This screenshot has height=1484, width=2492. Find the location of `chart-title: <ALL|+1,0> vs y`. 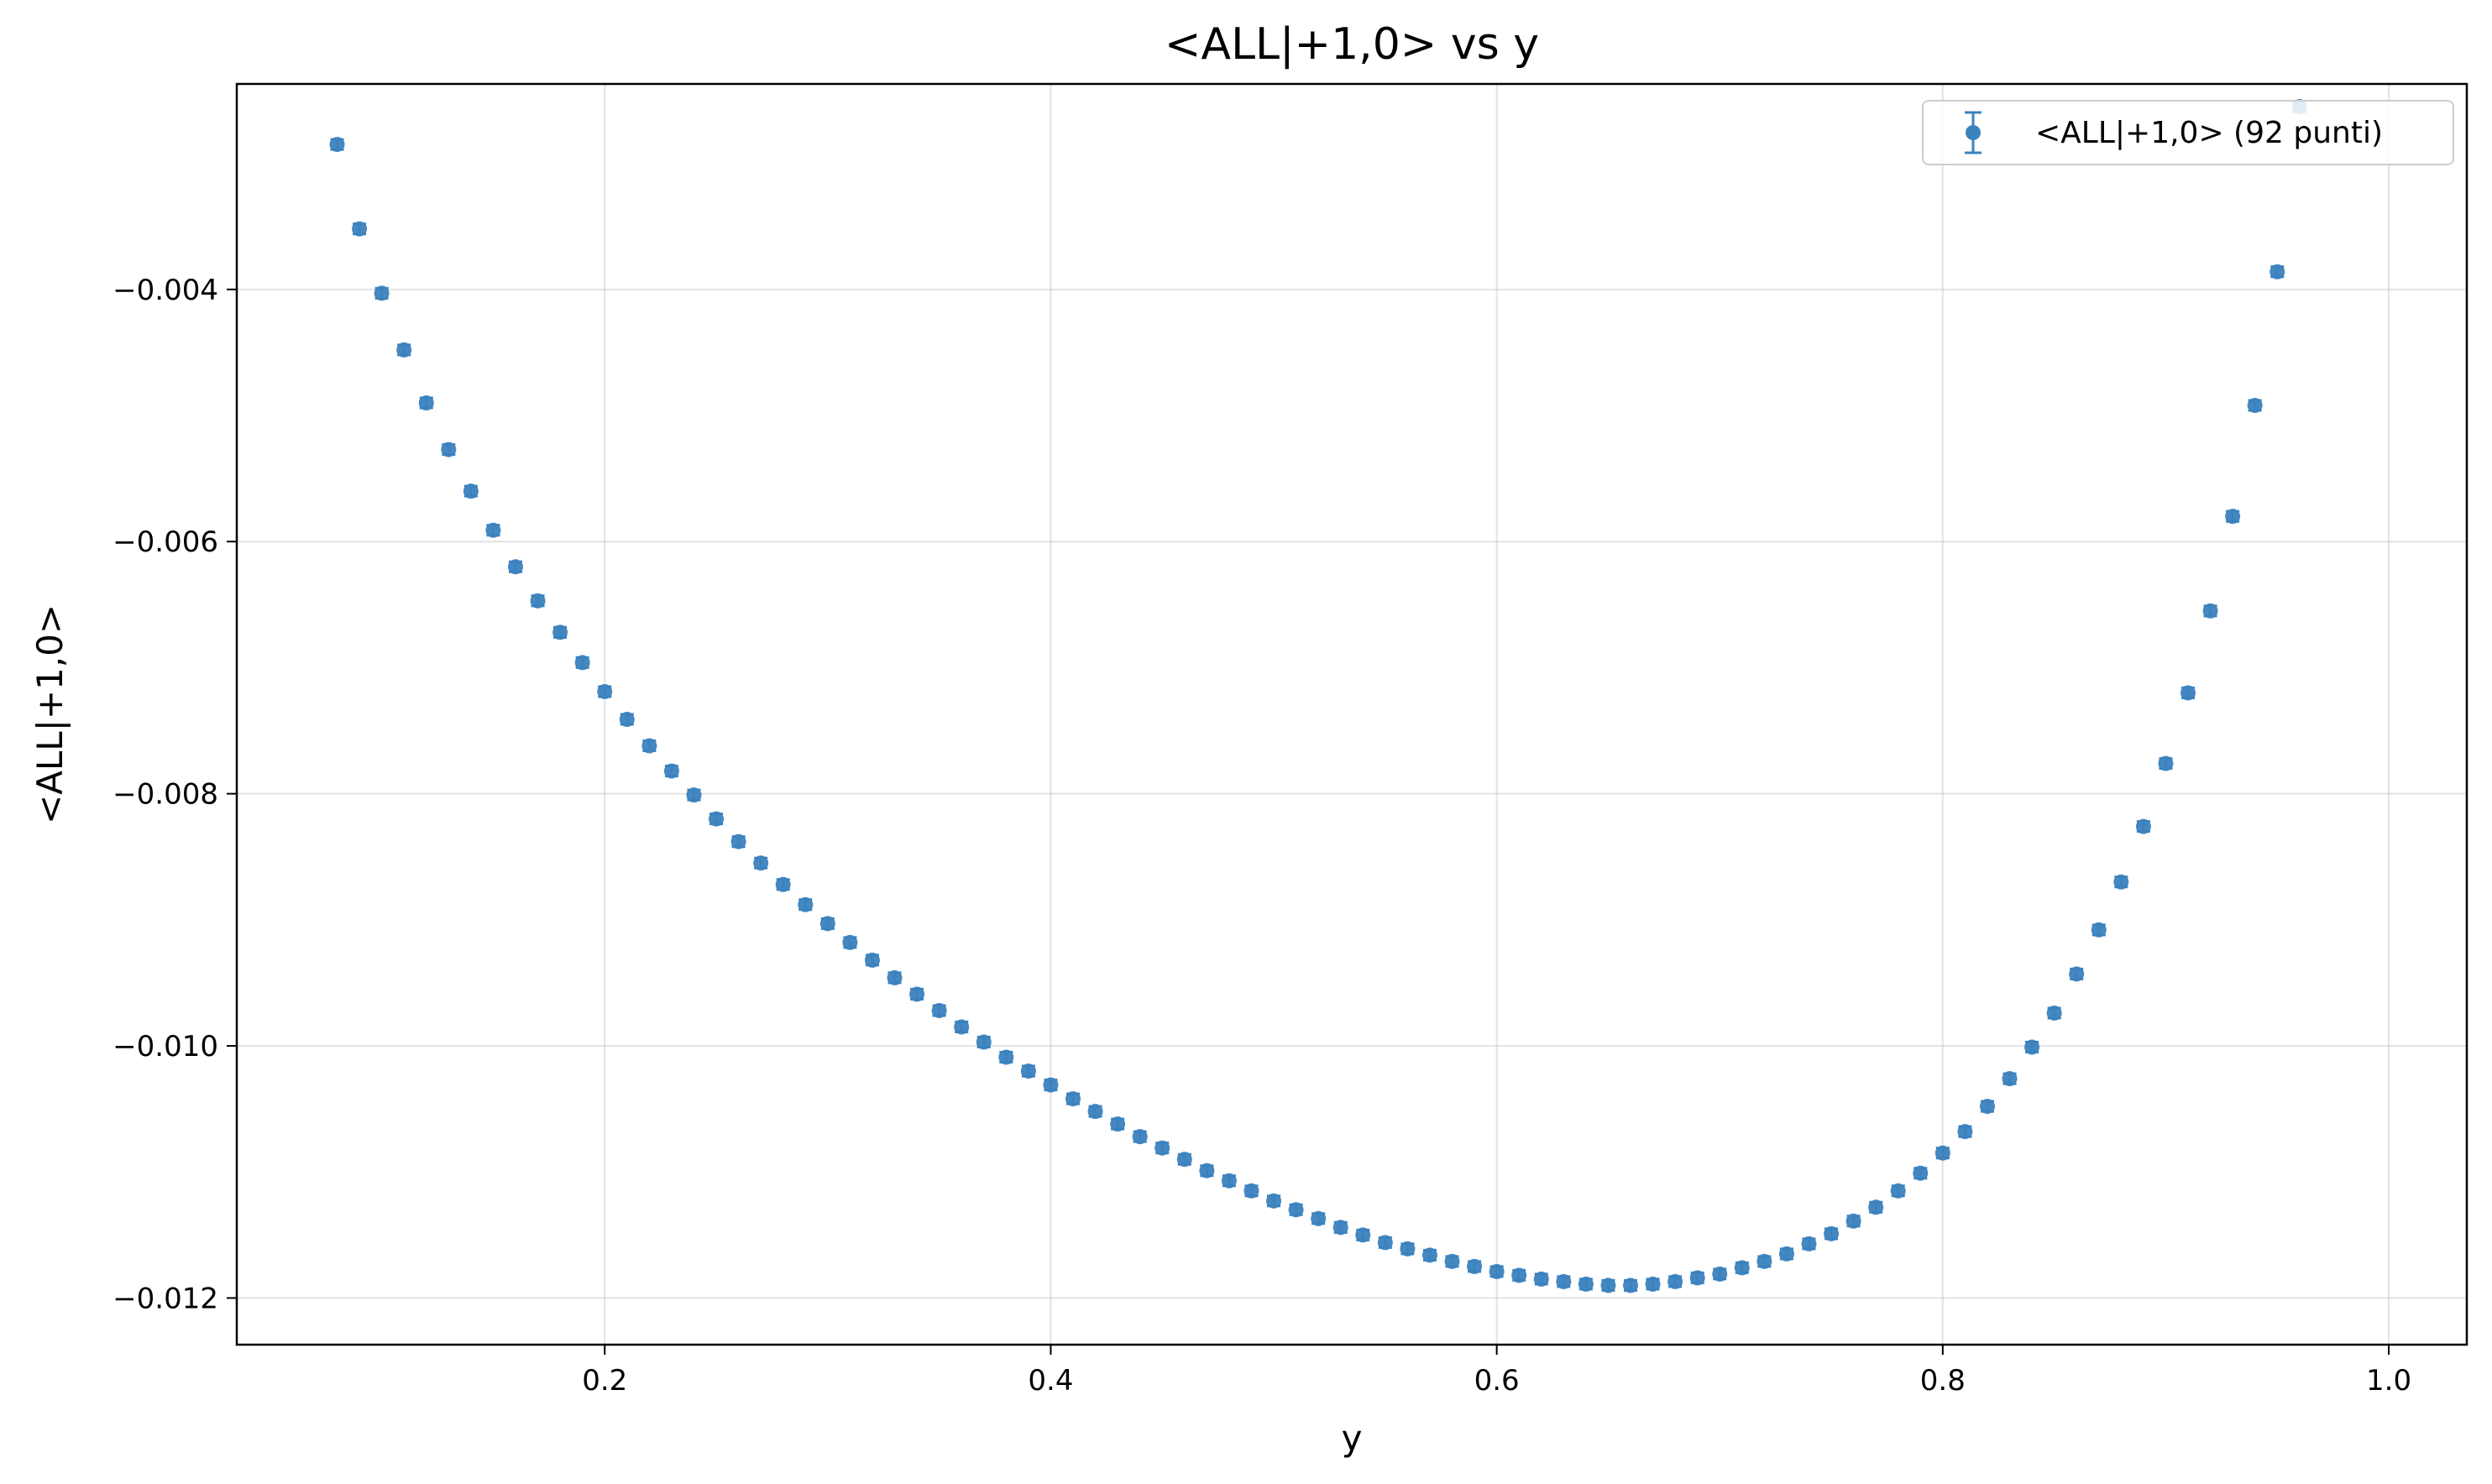

chart-title: <ALL|+1,0> vs y is located at coordinates (1352, 44).